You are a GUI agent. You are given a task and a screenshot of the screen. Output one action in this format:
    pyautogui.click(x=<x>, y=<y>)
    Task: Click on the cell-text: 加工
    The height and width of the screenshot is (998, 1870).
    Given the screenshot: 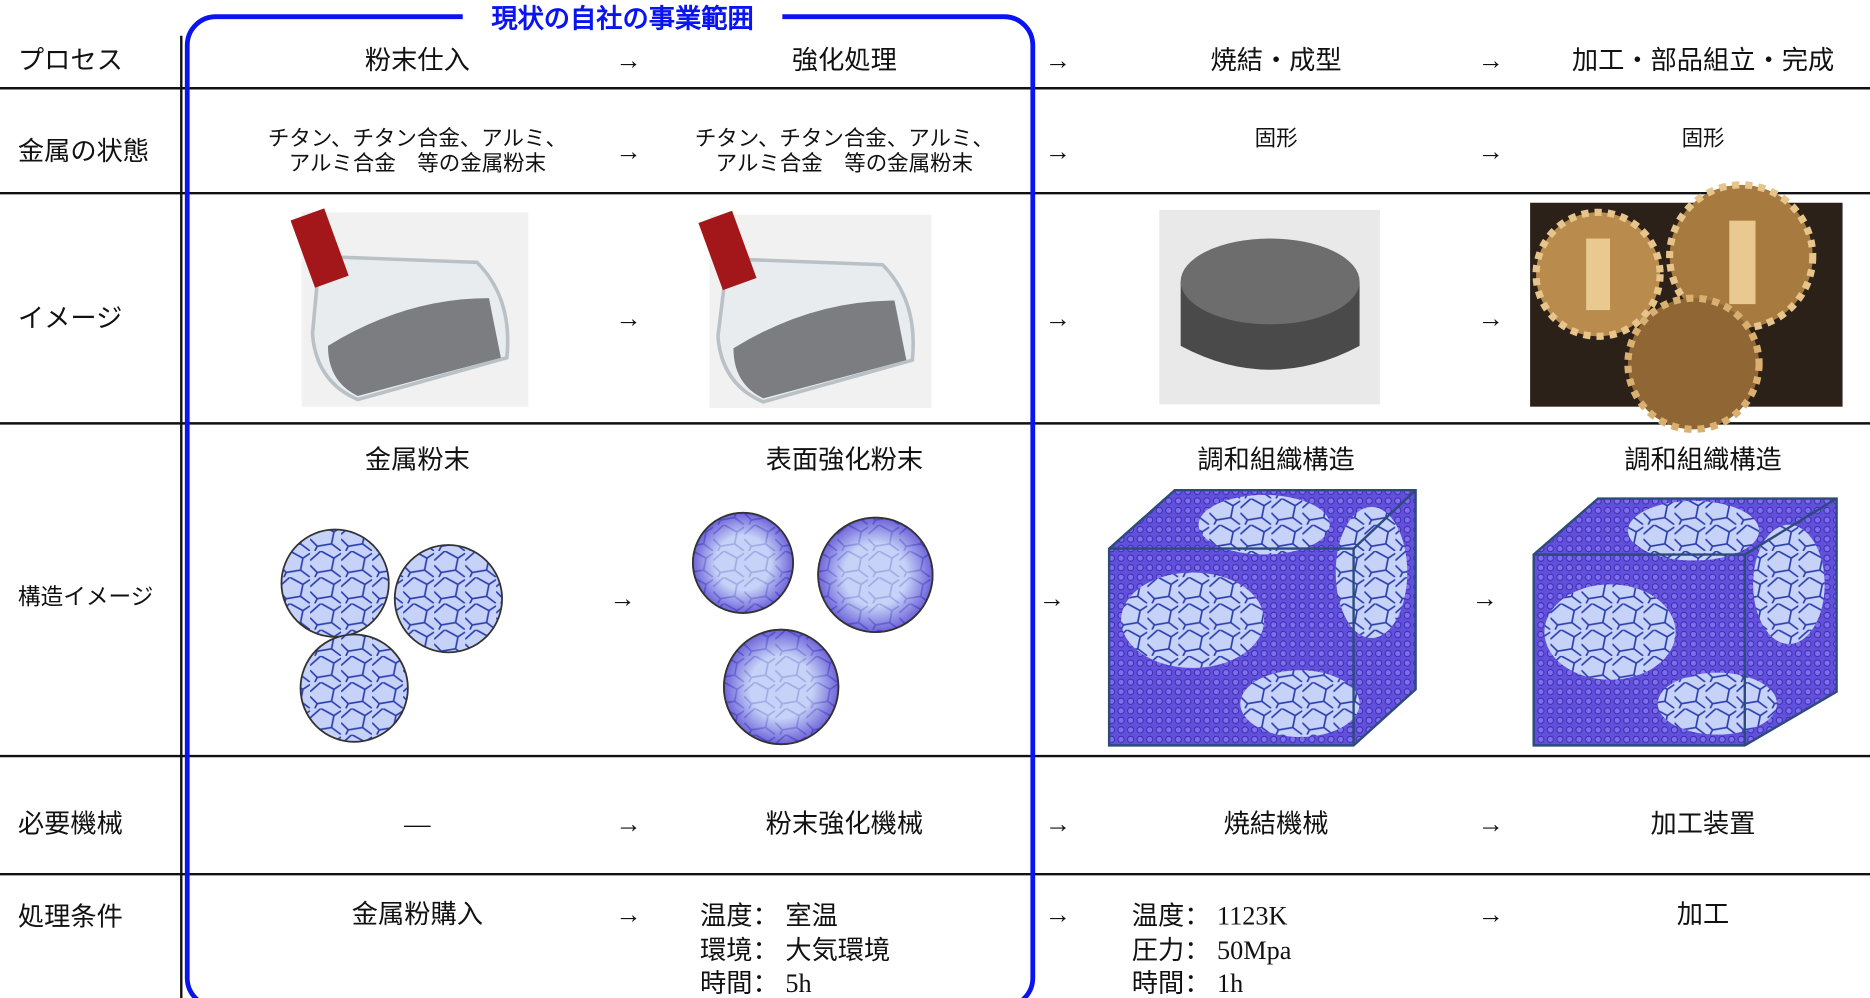 What is the action you would take?
    pyautogui.click(x=1703, y=914)
    